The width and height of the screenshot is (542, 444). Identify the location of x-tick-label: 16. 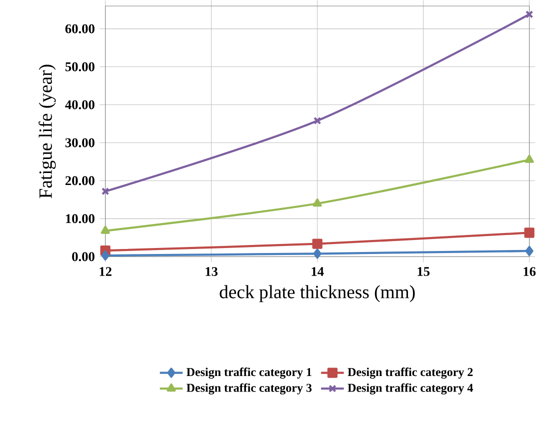
(530, 271).